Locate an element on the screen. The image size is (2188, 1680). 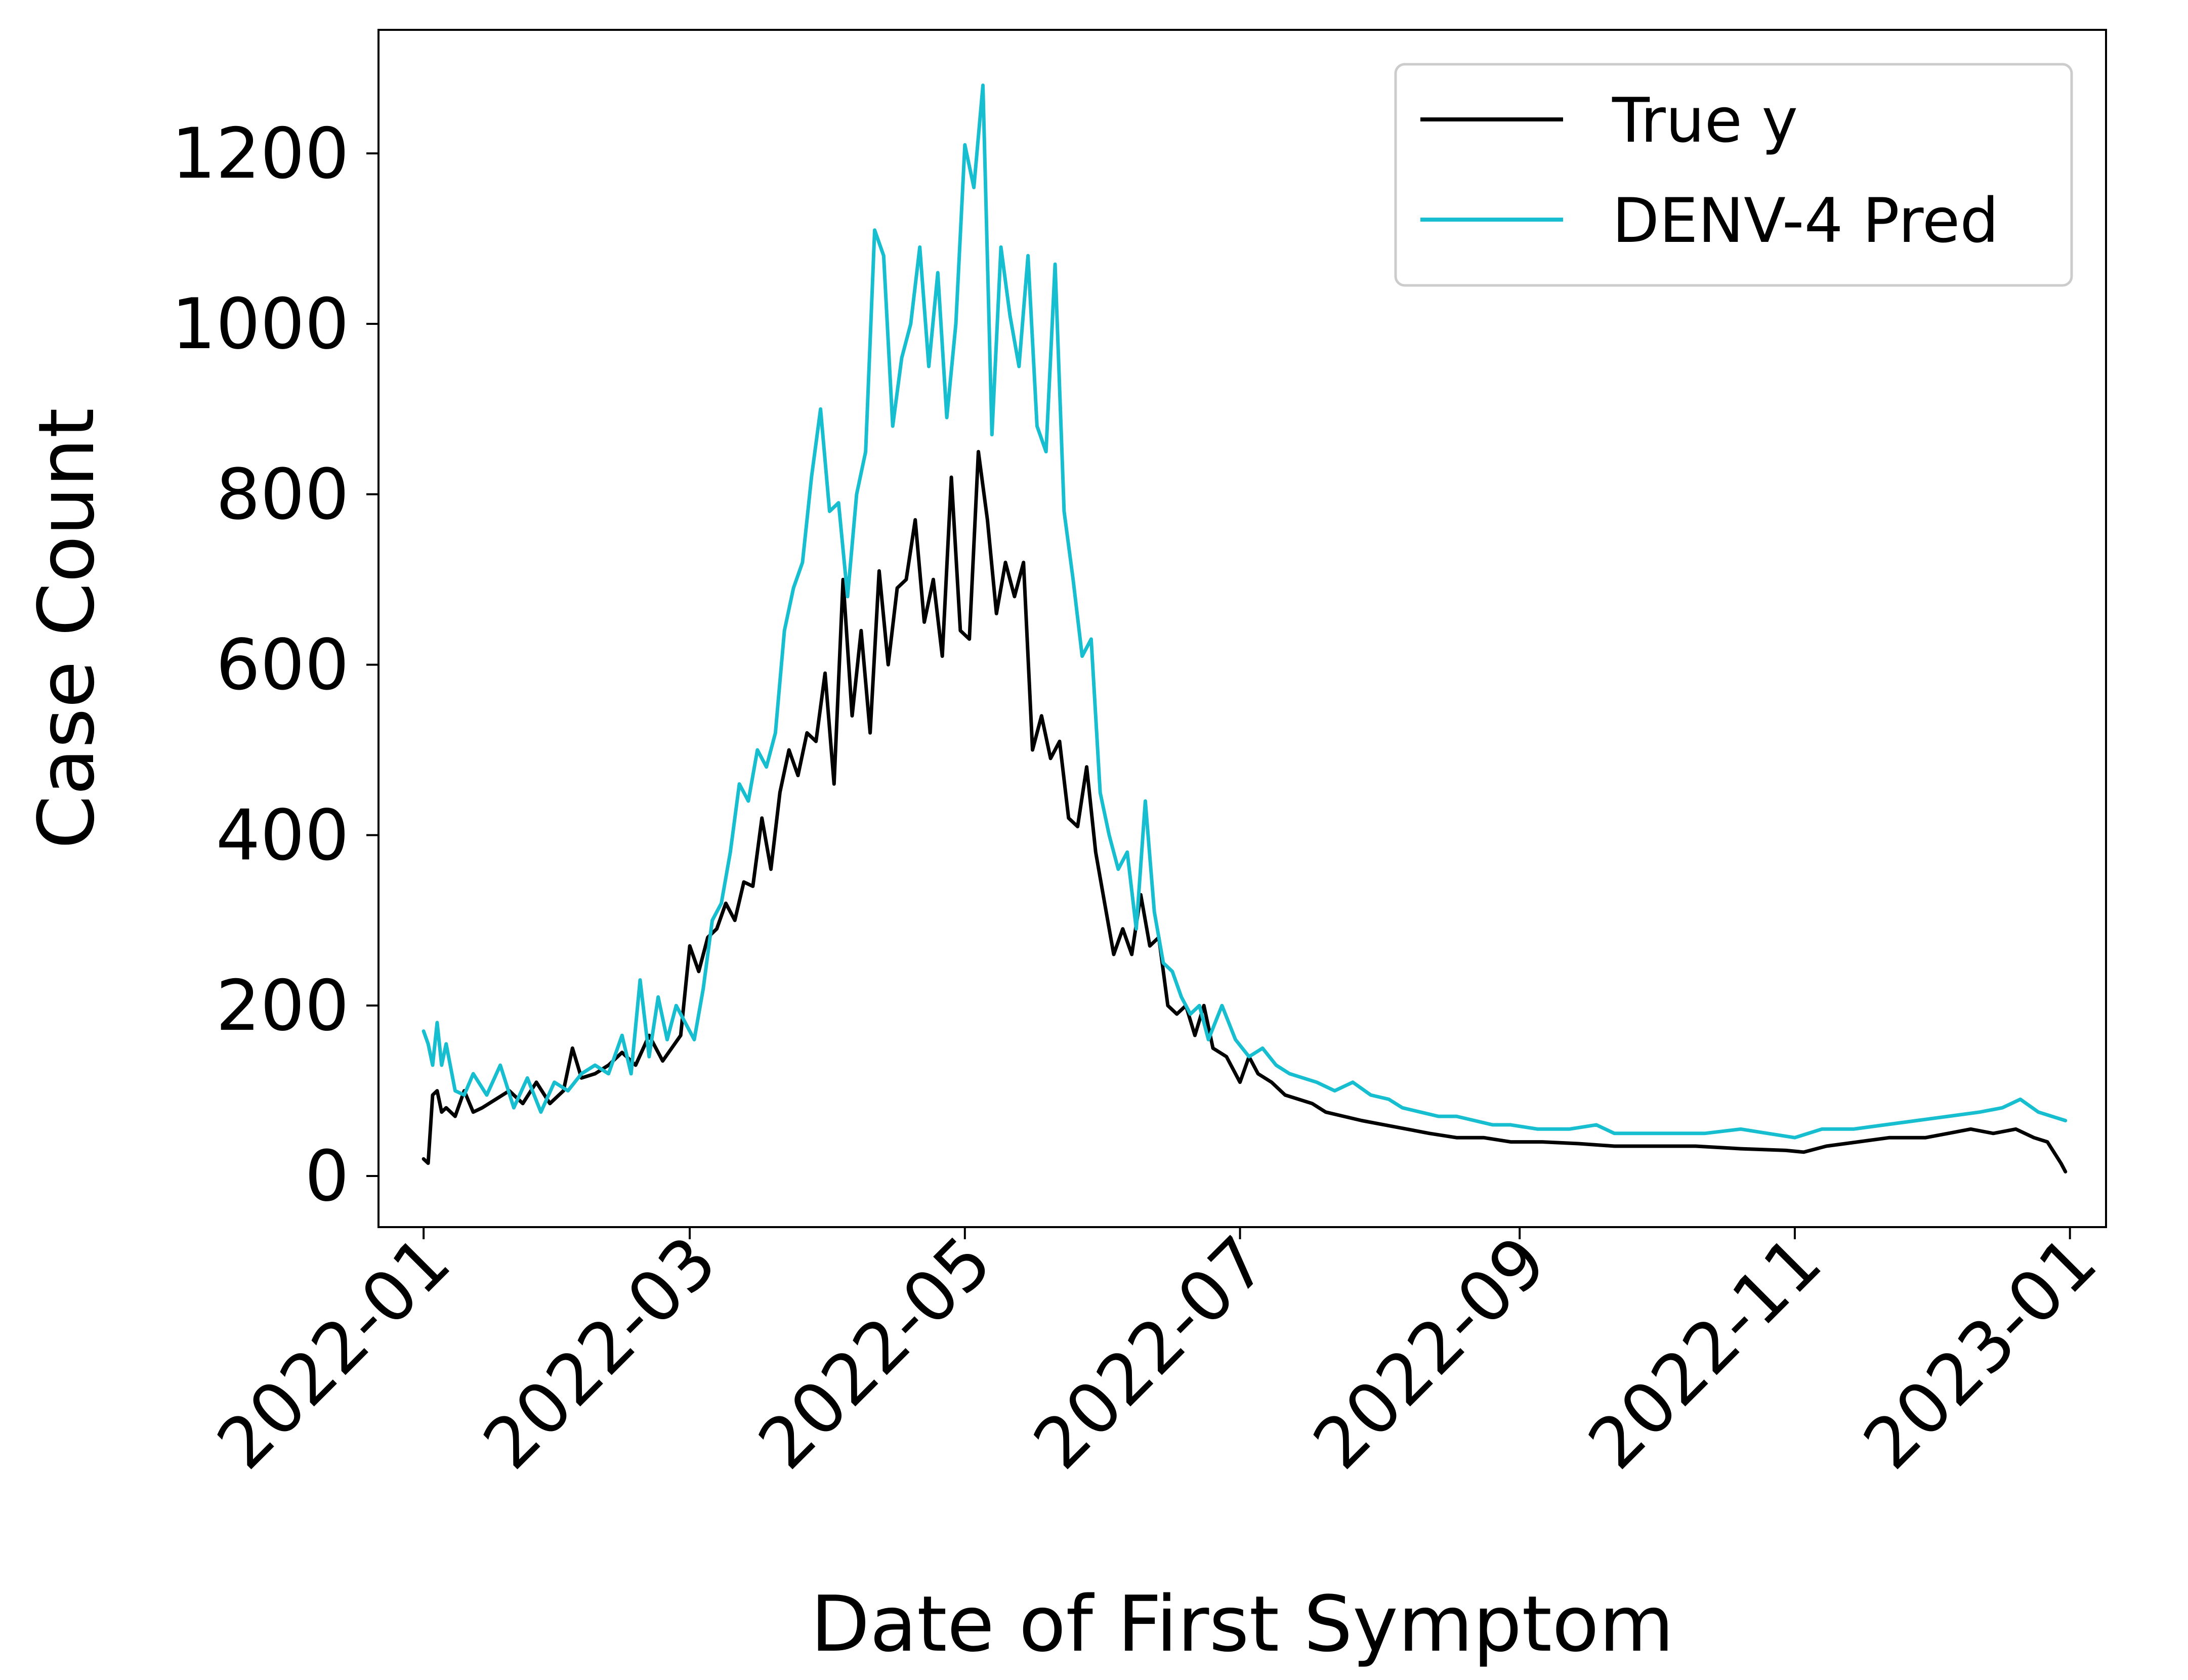
y-tick-label: 800 is located at coordinates (282, 494).